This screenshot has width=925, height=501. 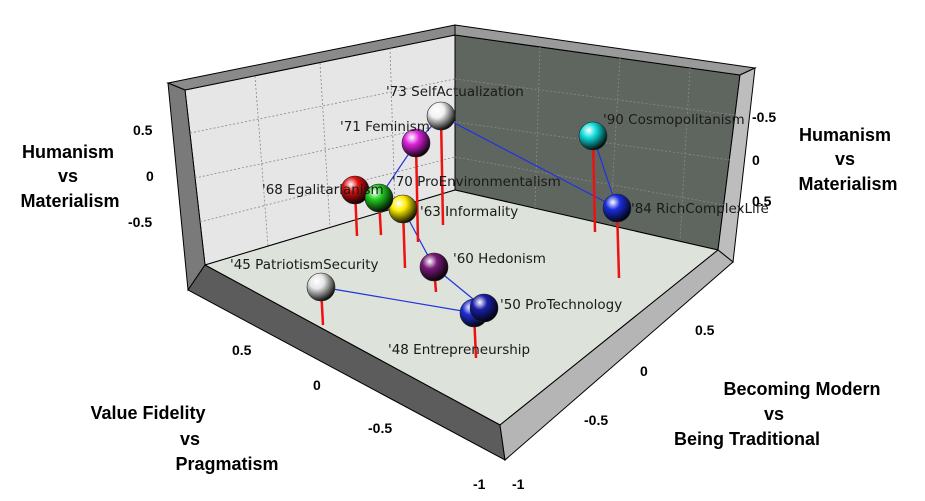 What do you see at coordinates (455, 92) in the screenshot?
I see `point-label-8: '73 SelfActualization` at bounding box center [455, 92].